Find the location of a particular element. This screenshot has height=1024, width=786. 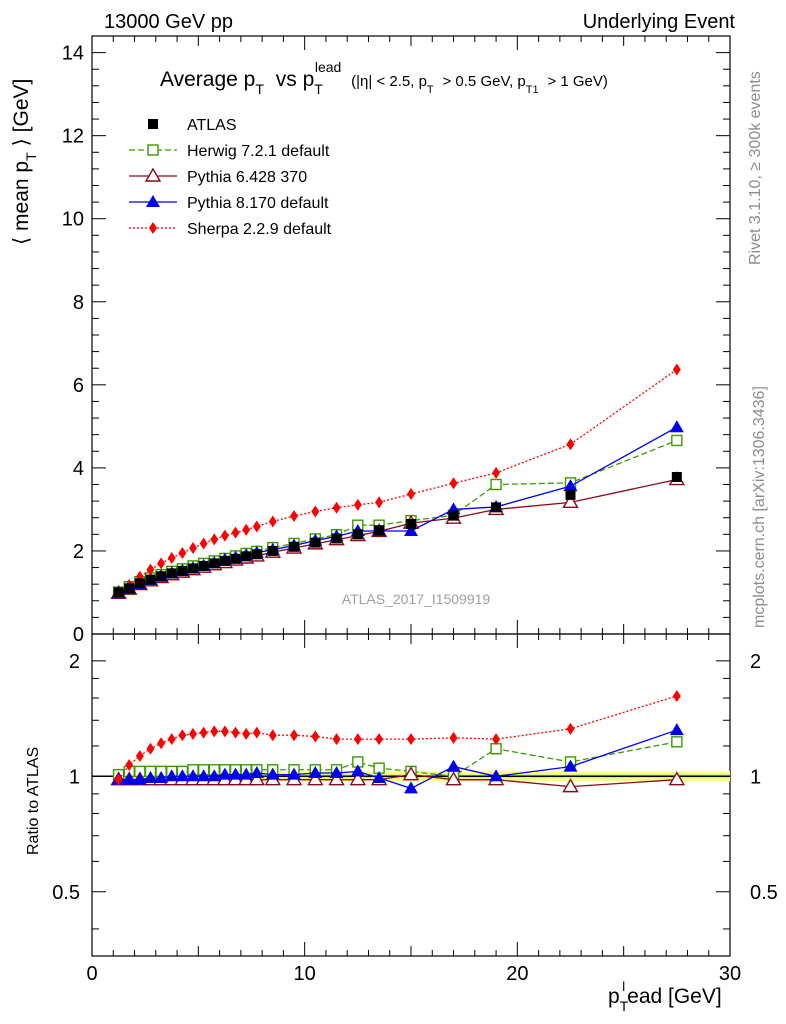

y-tick-label-main: 14 is located at coordinates (73, 54).